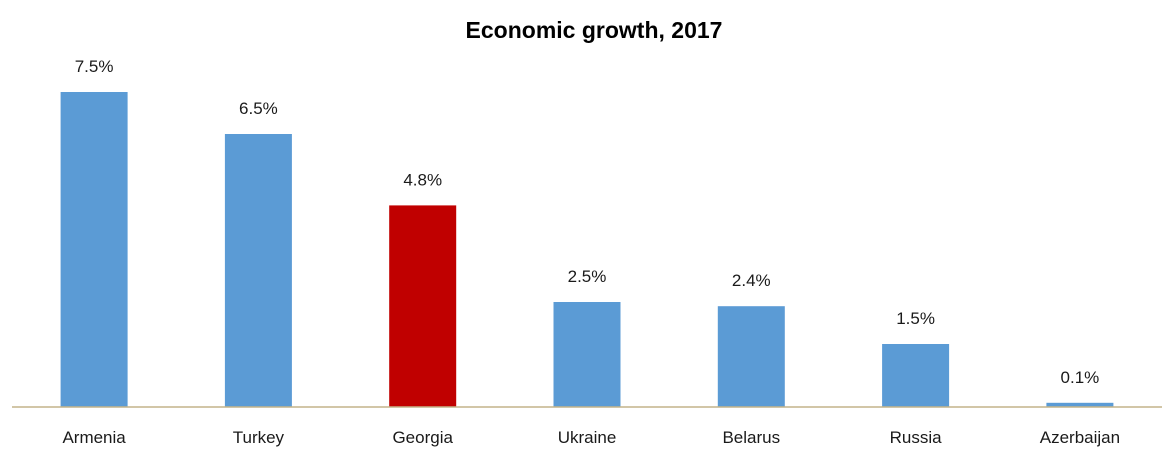  What do you see at coordinates (423, 306) in the screenshot?
I see `bar-georgia` at bounding box center [423, 306].